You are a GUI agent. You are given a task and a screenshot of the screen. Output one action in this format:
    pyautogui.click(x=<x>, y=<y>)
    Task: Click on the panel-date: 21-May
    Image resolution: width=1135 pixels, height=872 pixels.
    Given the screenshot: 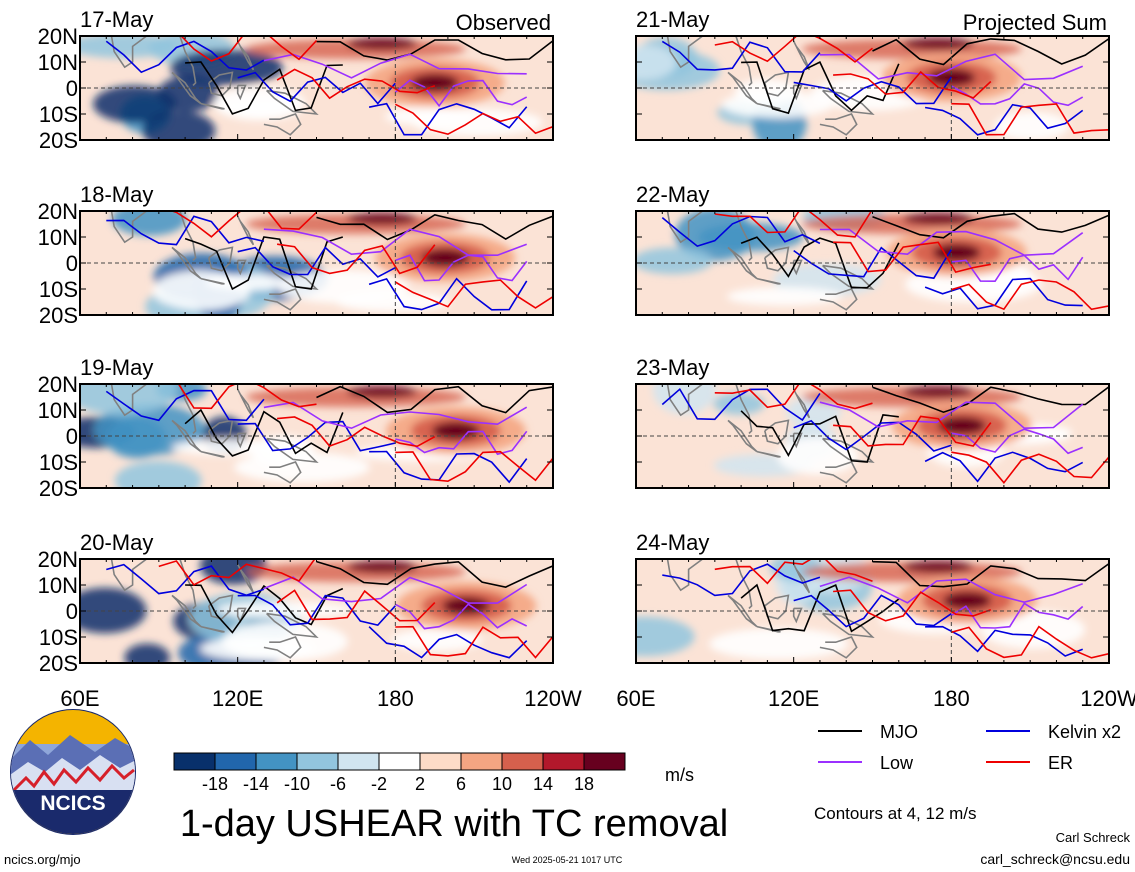 What is the action you would take?
    pyautogui.click(x=672, y=19)
    